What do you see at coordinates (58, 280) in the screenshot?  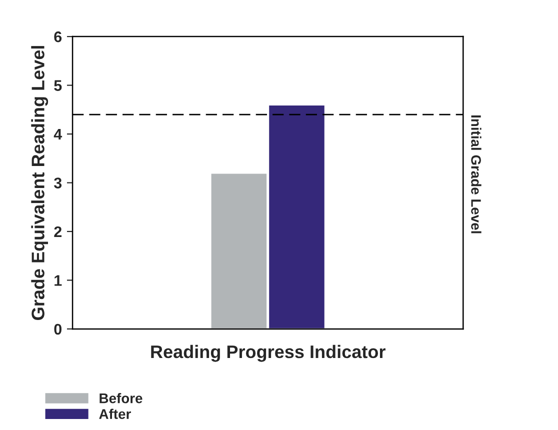 I see `y-tick-label: 1` at bounding box center [58, 280].